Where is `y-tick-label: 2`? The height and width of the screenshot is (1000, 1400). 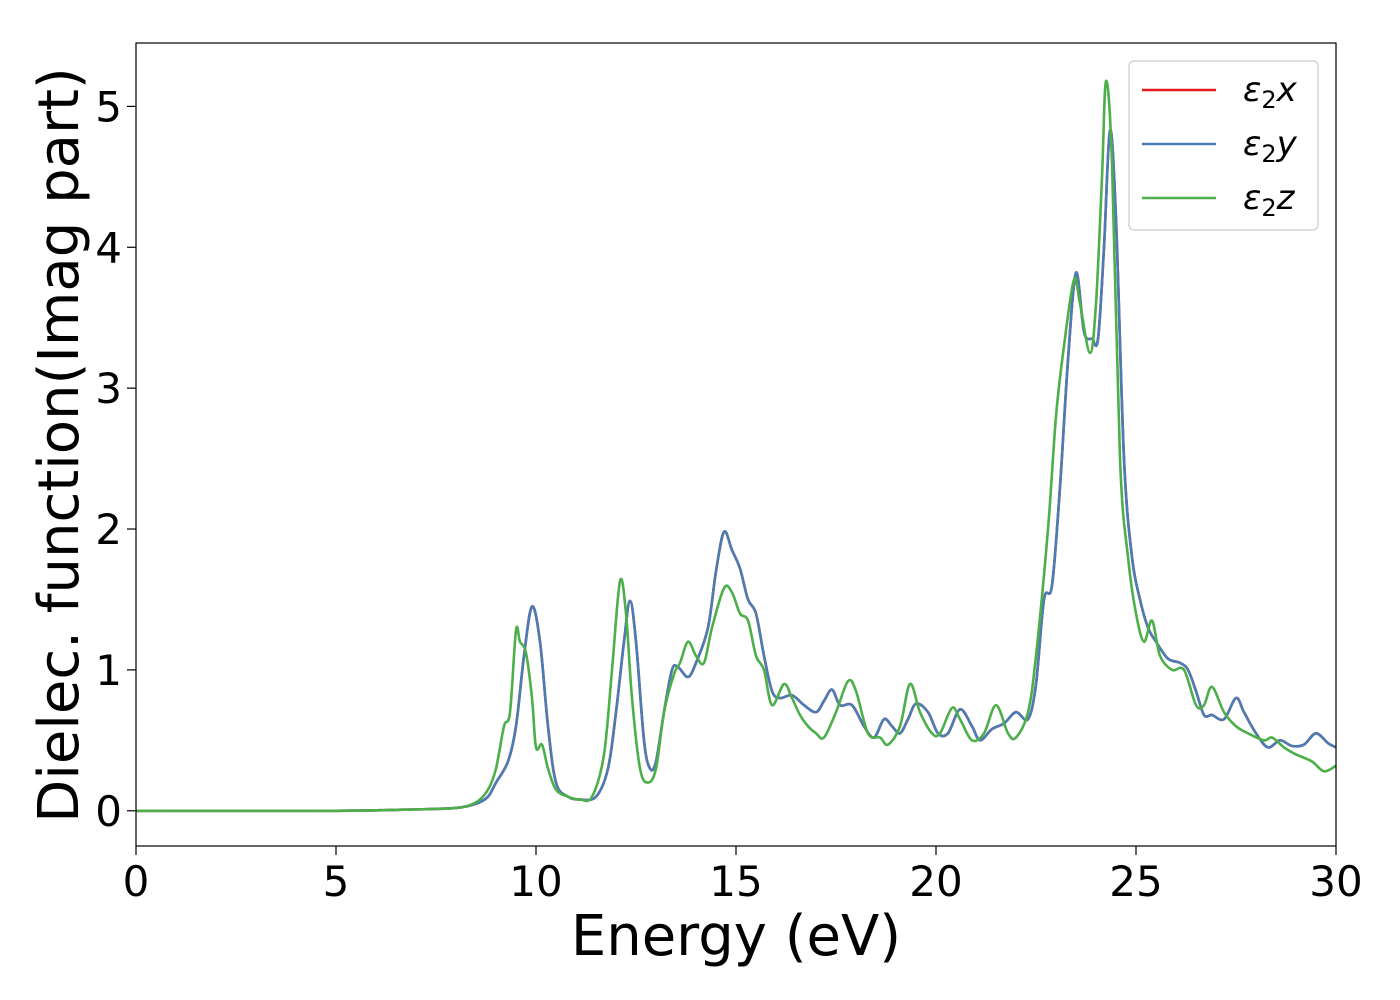
y-tick-label: 2 is located at coordinates (108, 529).